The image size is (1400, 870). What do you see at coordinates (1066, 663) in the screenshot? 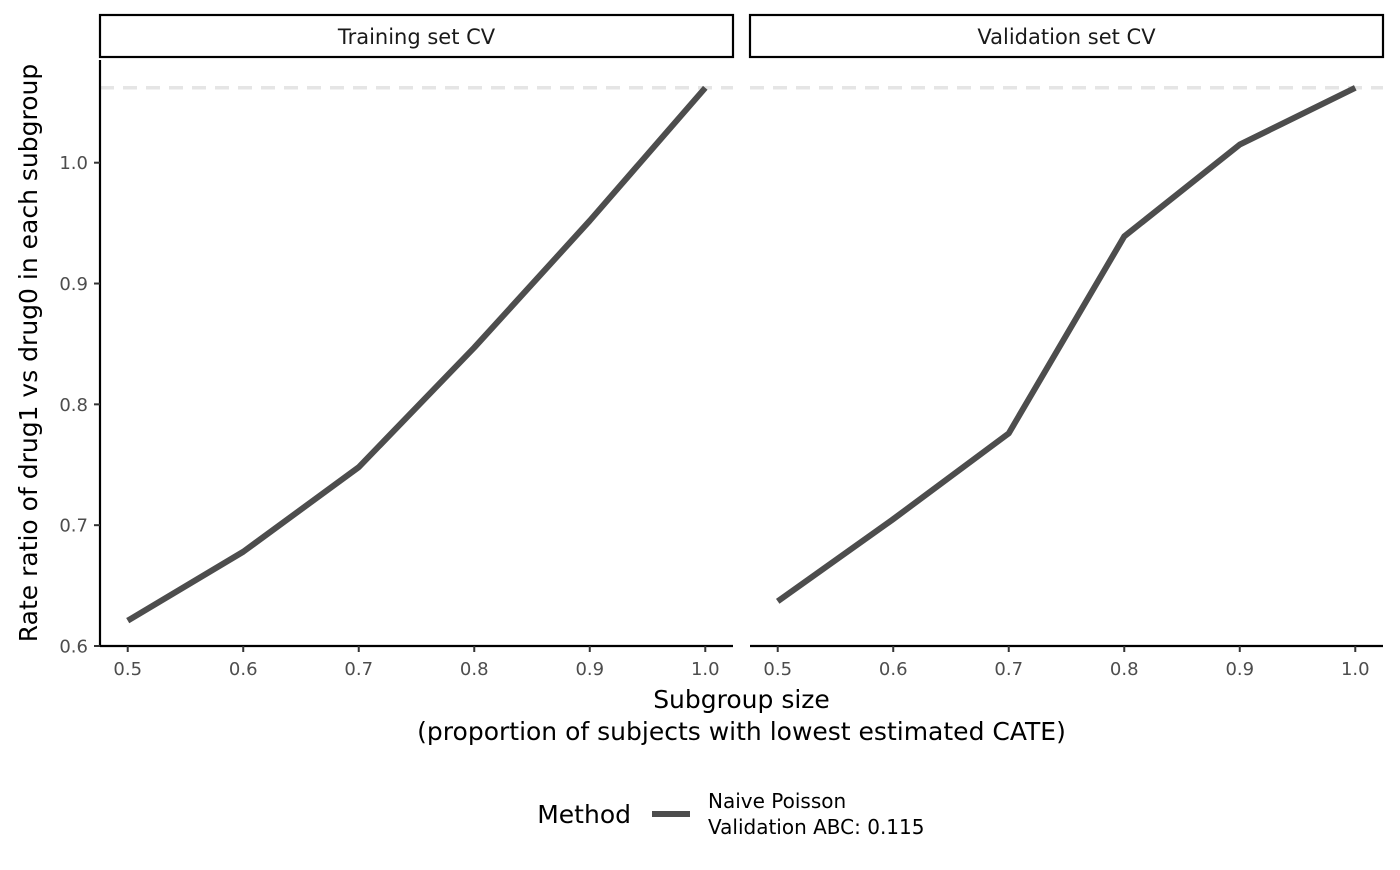
I see `x-axis-ticks-validation: 0.5 0.6 0.7 0.8 0.9 1.0` at bounding box center [1066, 663].